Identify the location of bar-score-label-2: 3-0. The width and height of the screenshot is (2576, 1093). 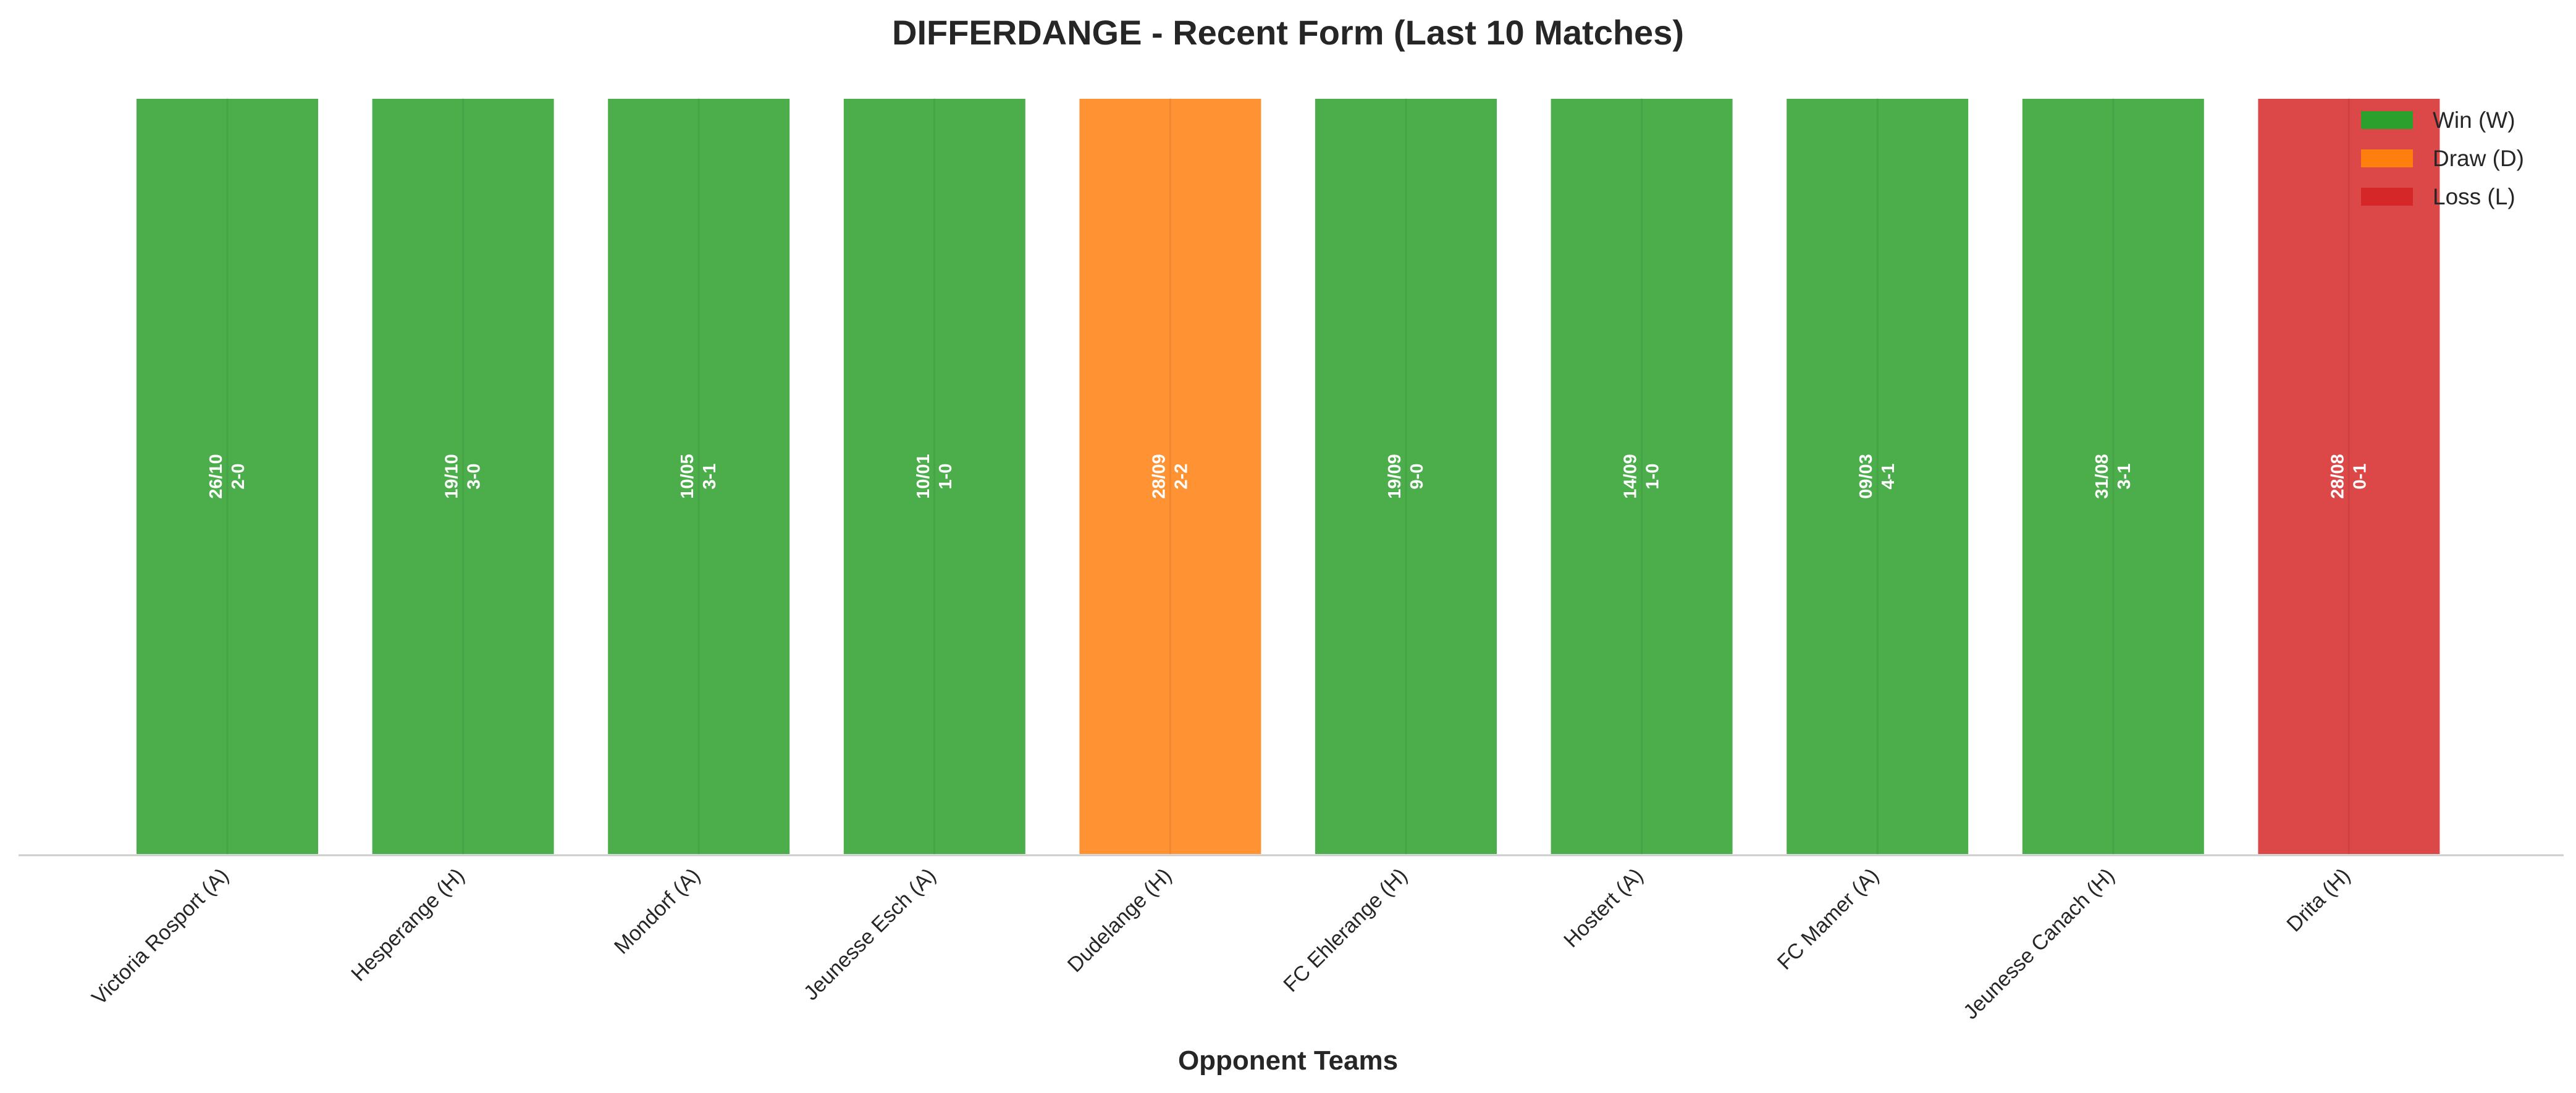
(474, 477).